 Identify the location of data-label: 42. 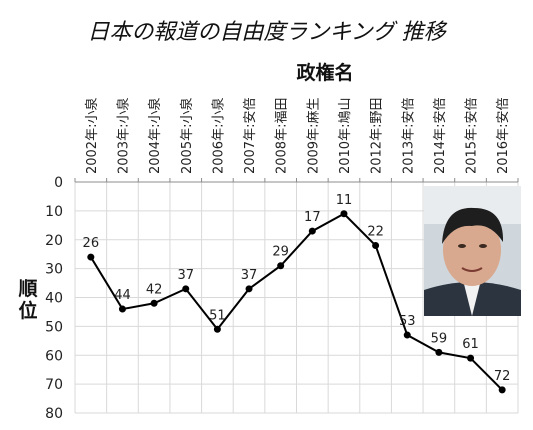
(154, 289).